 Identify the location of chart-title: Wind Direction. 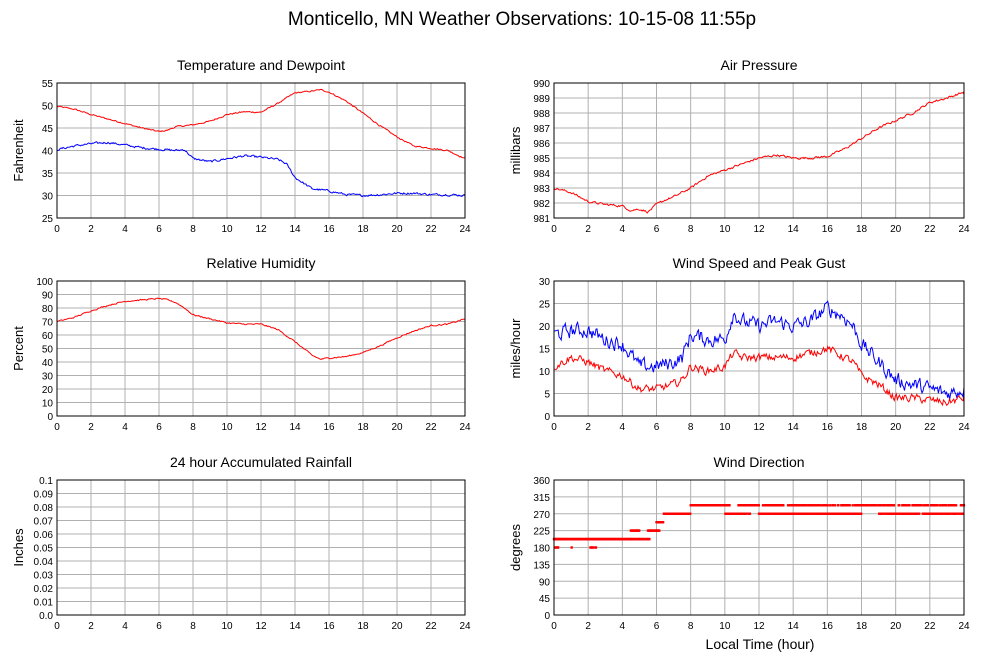
(758, 462).